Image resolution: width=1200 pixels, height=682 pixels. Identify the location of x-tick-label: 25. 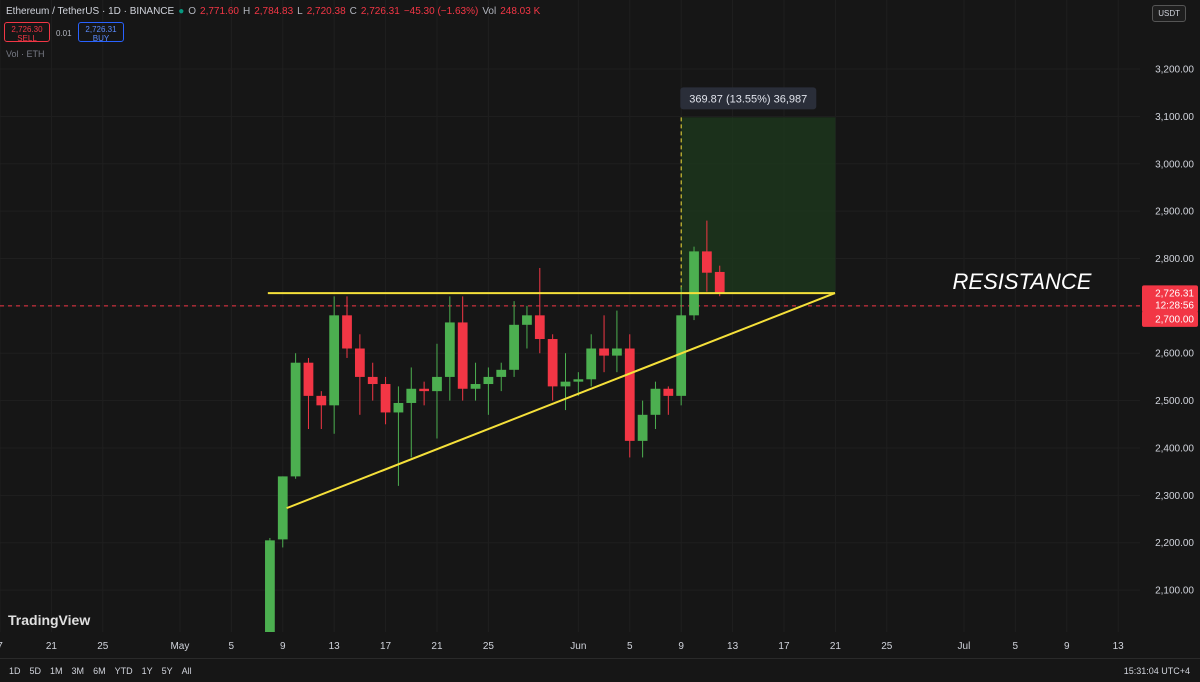
(489, 646).